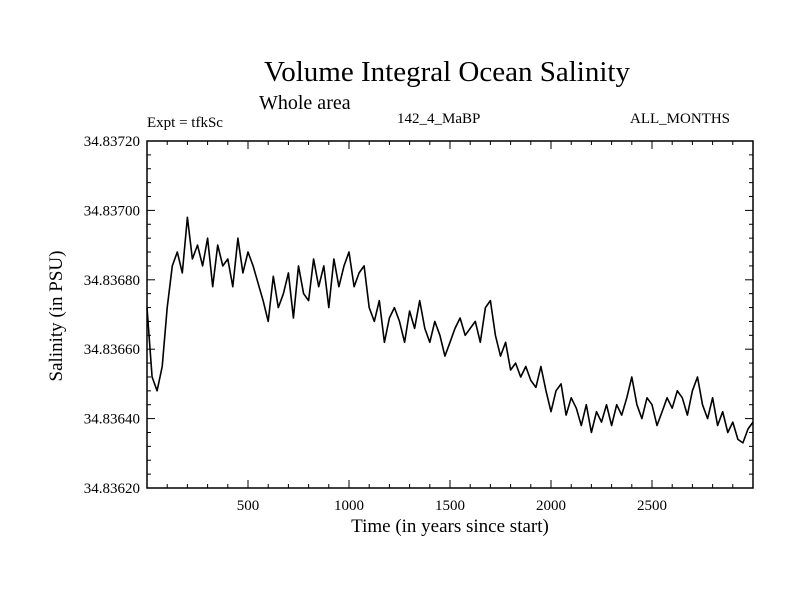  Describe the element at coordinates (112, 489) in the screenshot. I see `y-tick-label: 34.83620` at that location.